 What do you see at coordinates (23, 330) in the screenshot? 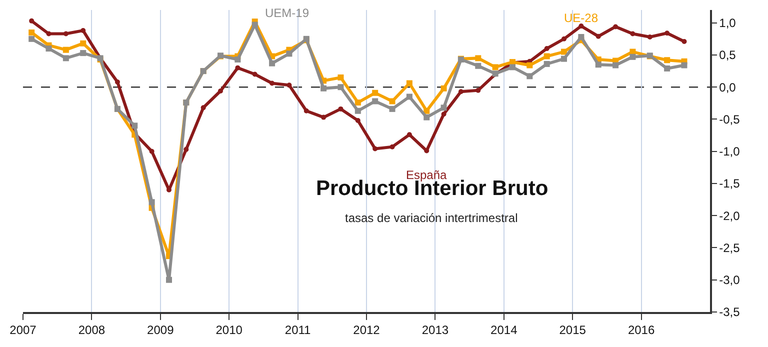
I see `x-tick-label: 2007` at bounding box center [23, 330].